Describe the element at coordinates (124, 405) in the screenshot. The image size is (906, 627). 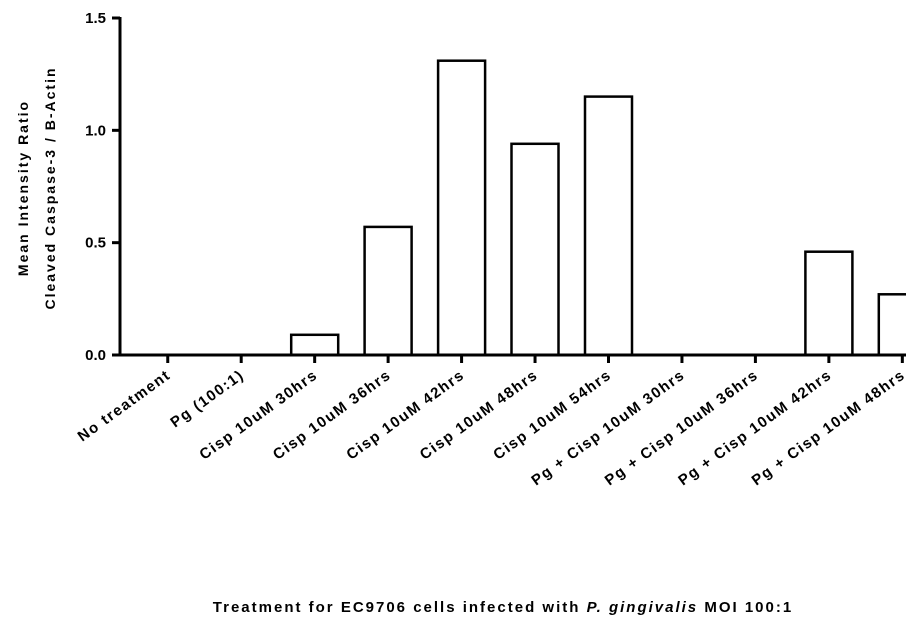
I see `x-tick-label: No treatment` at that location.